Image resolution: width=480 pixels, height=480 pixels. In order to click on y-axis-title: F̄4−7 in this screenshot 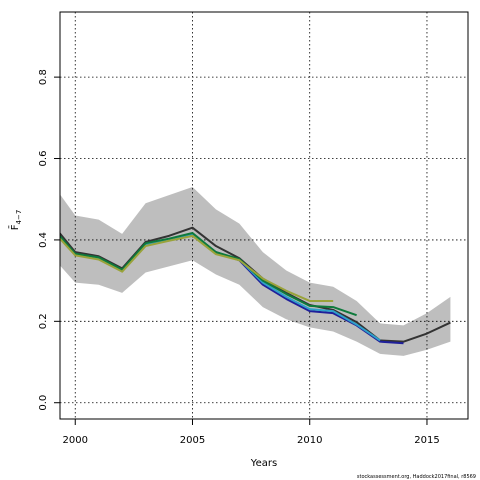, I will do `click(15, 220)`.